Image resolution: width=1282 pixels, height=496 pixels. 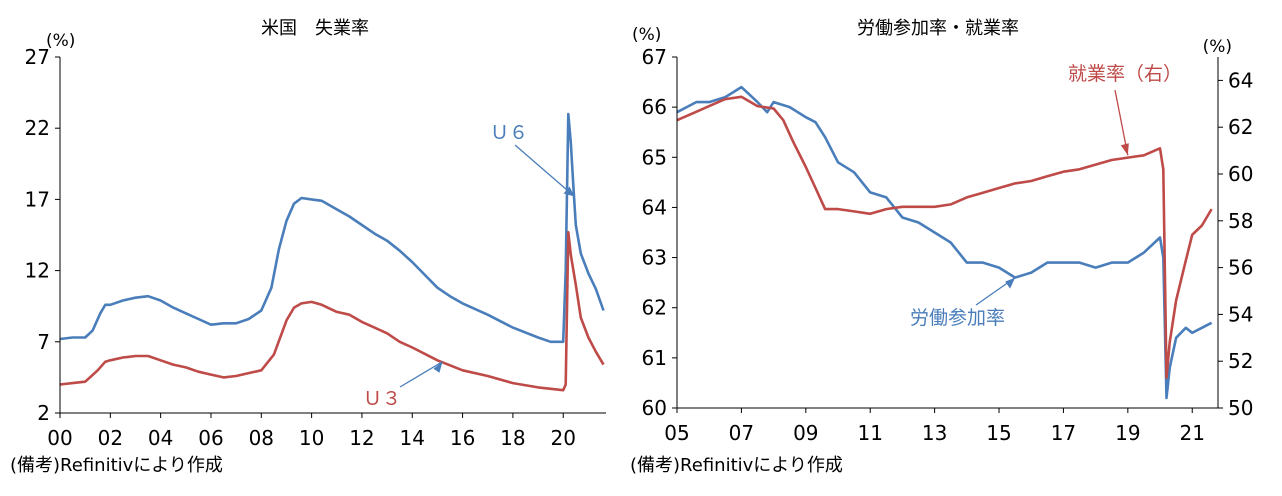 What do you see at coordinates (43, 342) in the screenshot?
I see `y-tick-label: 7` at bounding box center [43, 342].